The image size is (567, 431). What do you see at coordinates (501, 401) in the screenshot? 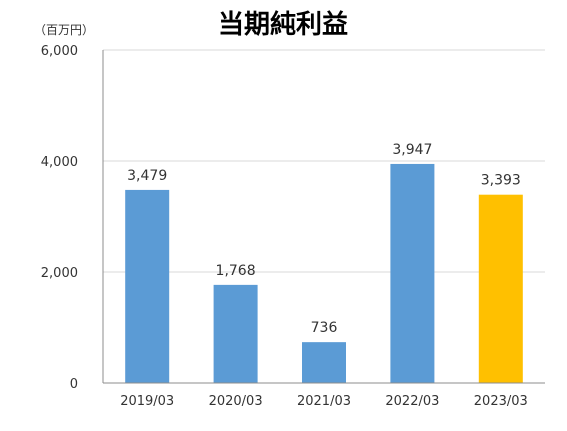
I see `x-tick-label: 2023/03` at bounding box center [501, 401].